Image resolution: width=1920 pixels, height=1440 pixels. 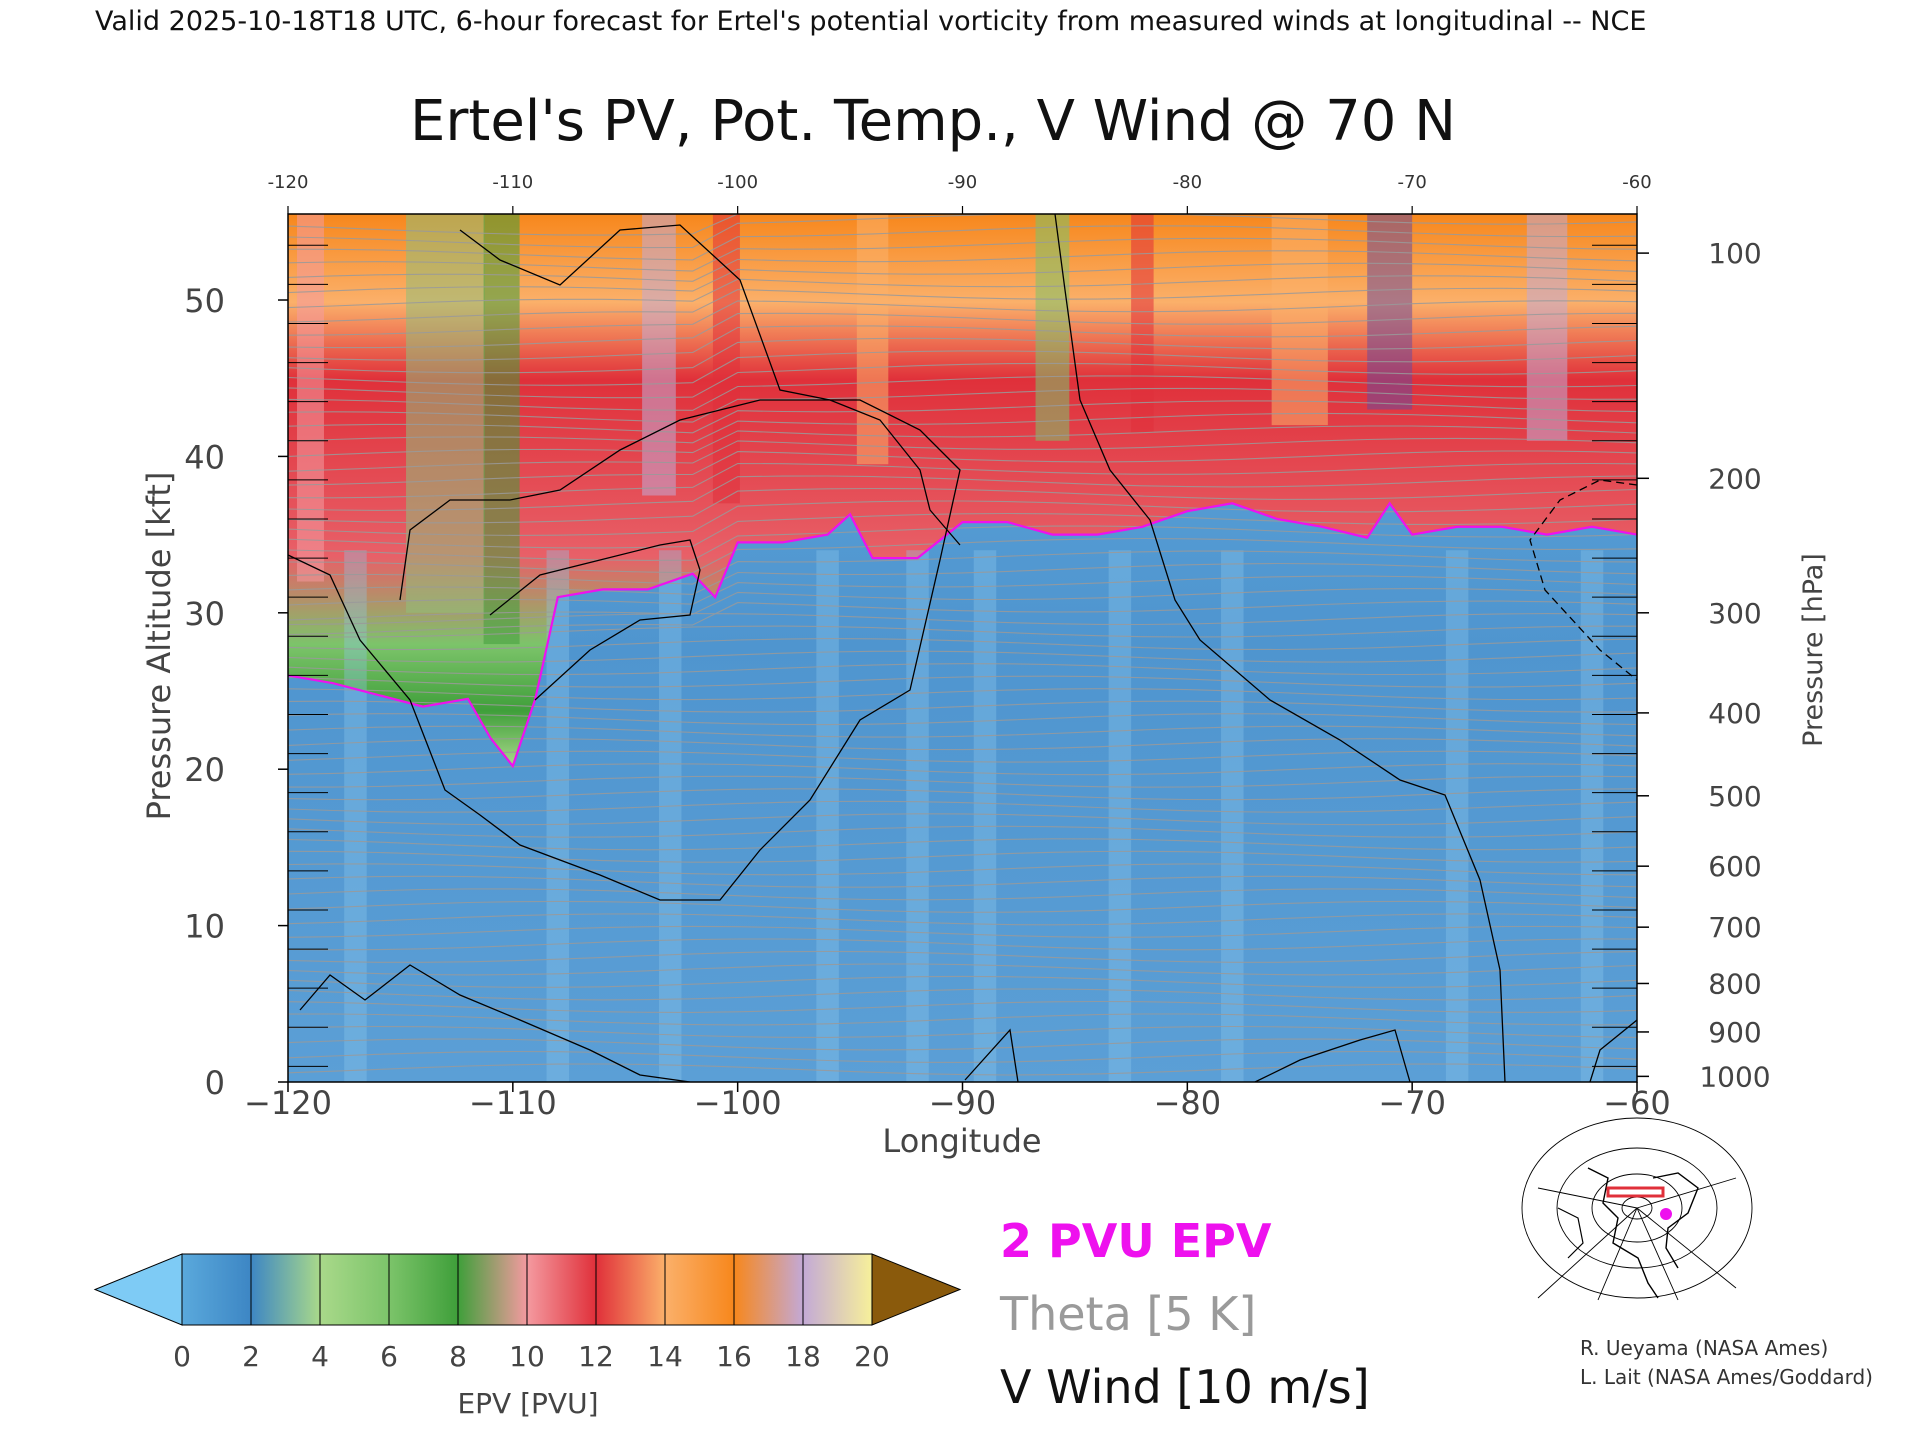 What do you see at coordinates (1188, 1103) in the screenshot?
I see `x-tick-label: −80` at bounding box center [1188, 1103].